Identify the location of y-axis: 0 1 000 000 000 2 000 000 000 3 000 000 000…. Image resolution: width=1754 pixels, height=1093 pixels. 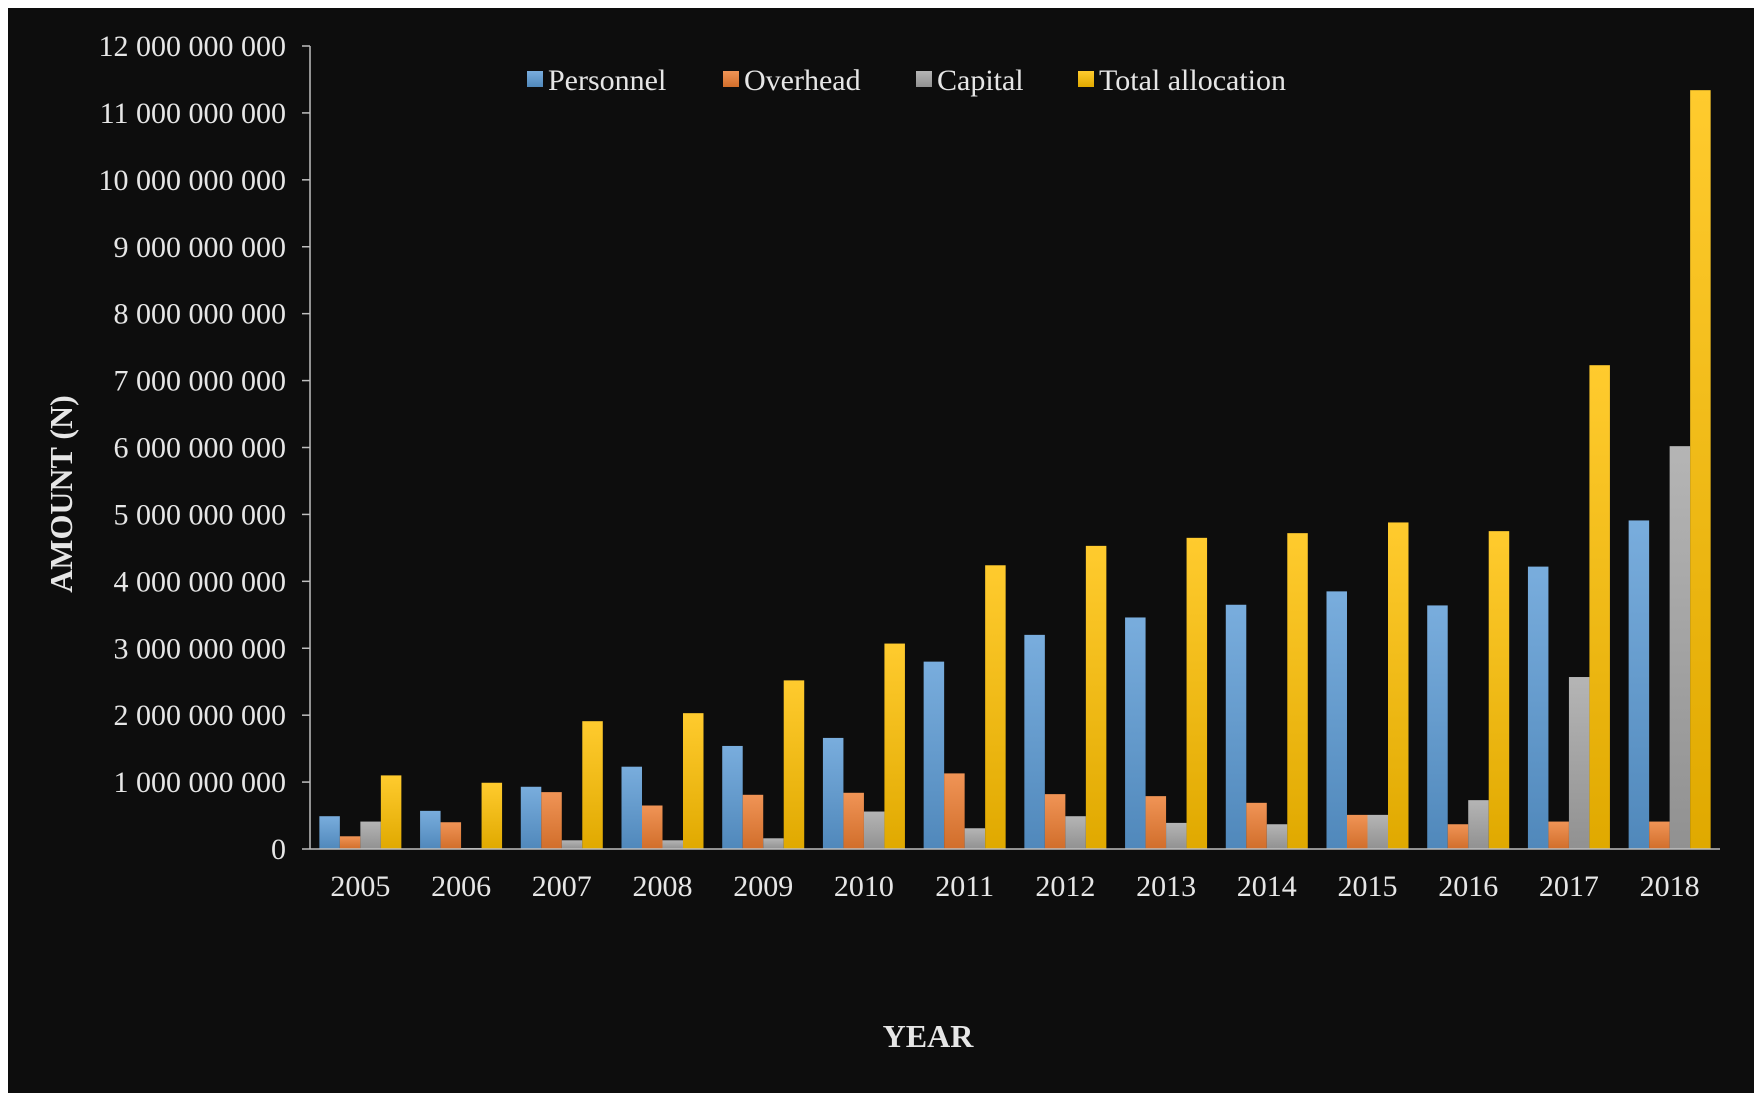
(205, 448).